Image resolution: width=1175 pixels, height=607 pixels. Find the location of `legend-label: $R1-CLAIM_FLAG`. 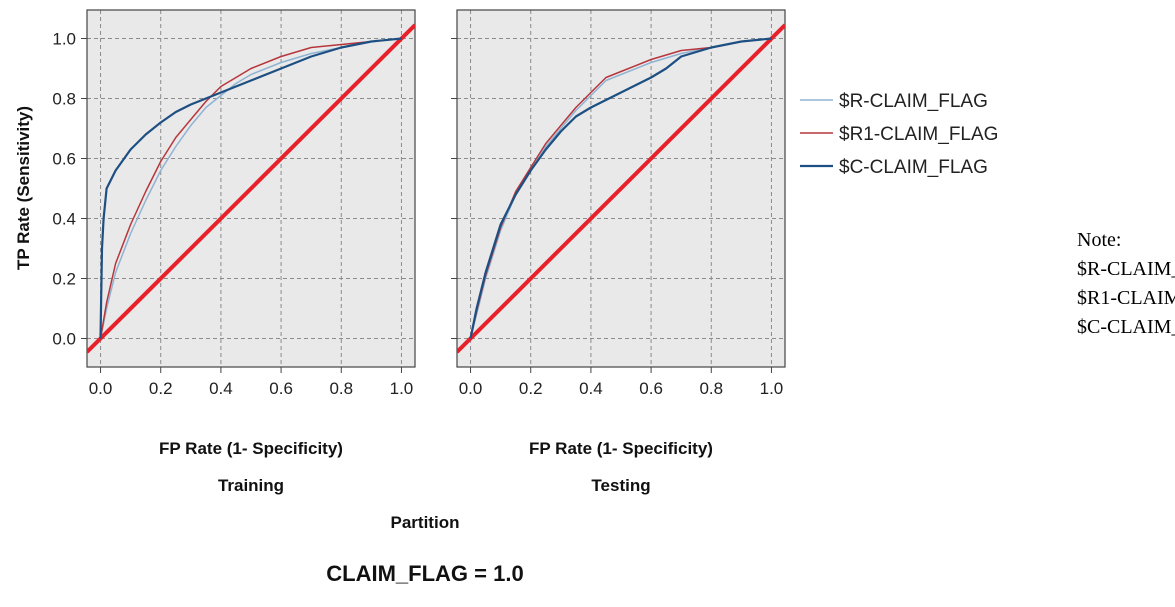

legend-label: $R1-CLAIM_FLAG is located at coordinates (918, 134).